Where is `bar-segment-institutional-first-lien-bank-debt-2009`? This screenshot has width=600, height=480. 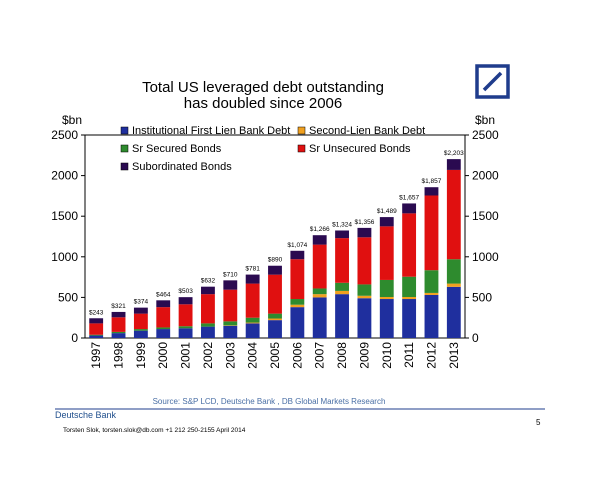
bar-segment-institutional-first-lien-bank-debt-2009 is located at coordinates (364, 318).